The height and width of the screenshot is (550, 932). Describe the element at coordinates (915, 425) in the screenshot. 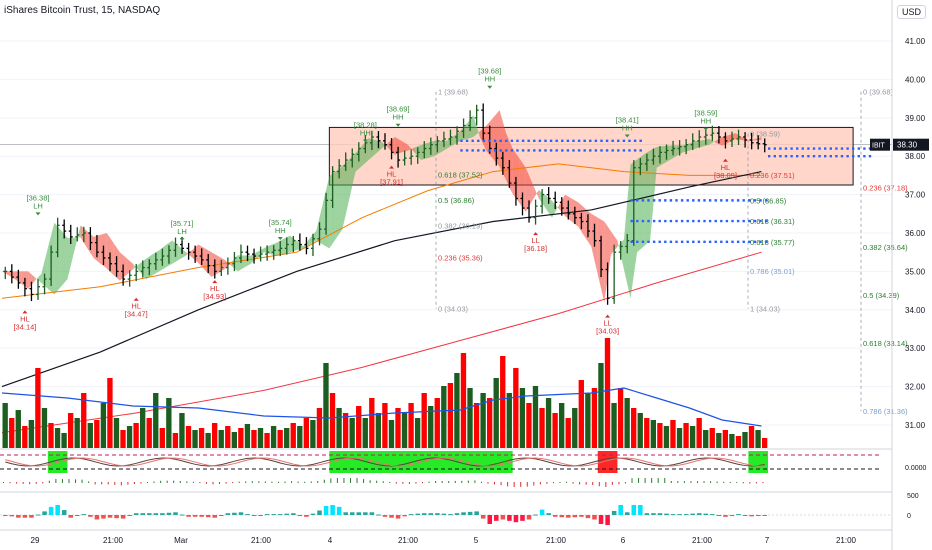

I see `price-tick: 31.00` at that location.